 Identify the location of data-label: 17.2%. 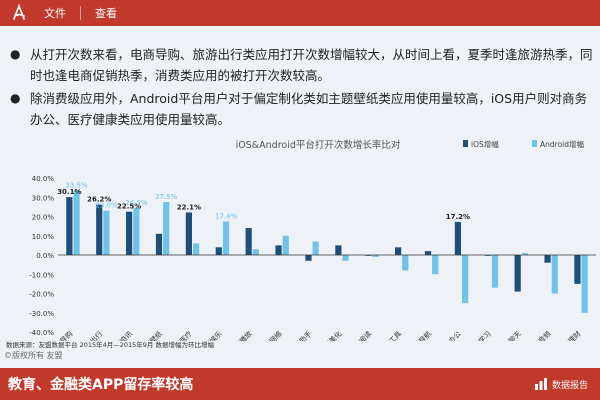
(458, 217).